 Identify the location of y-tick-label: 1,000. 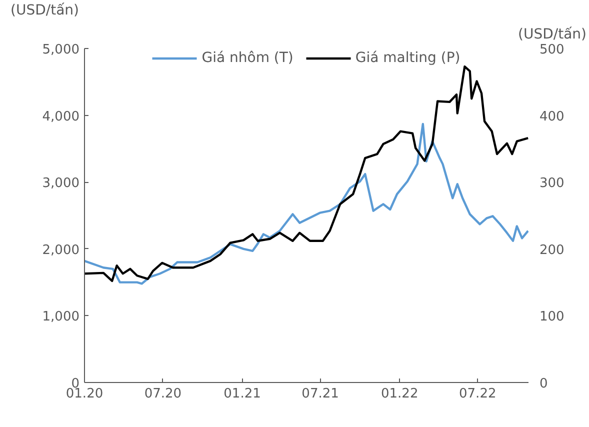
(61, 317).